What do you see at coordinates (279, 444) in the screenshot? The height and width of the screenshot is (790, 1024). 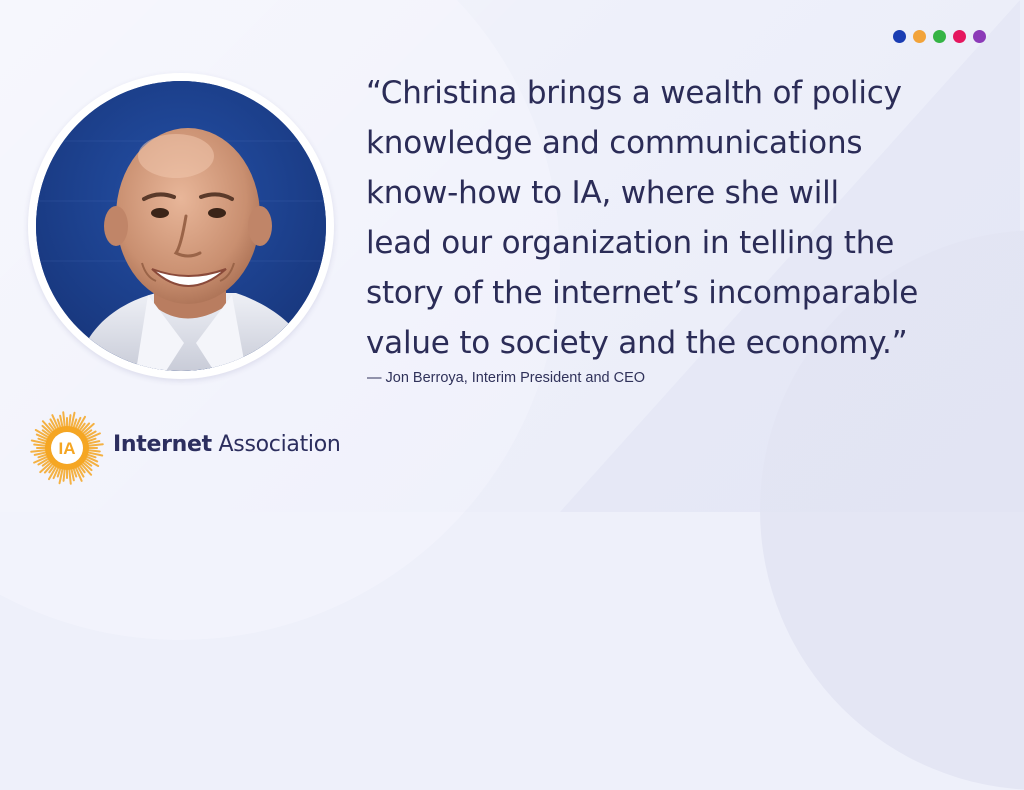 I see `brand-name-regular: Association` at bounding box center [279, 444].